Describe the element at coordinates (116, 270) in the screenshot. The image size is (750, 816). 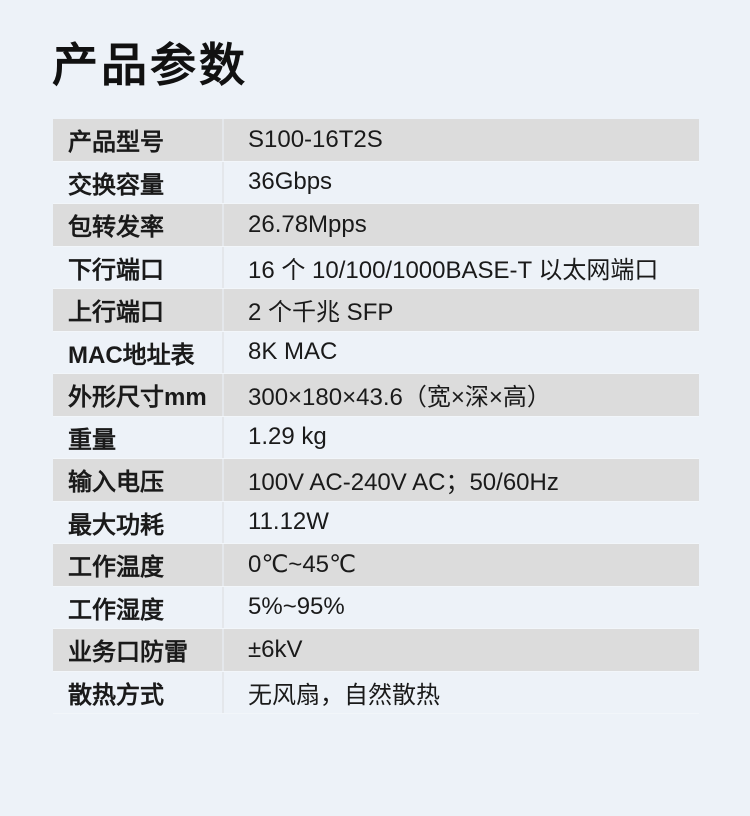
I see `spec-label: 下行端口` at that location.